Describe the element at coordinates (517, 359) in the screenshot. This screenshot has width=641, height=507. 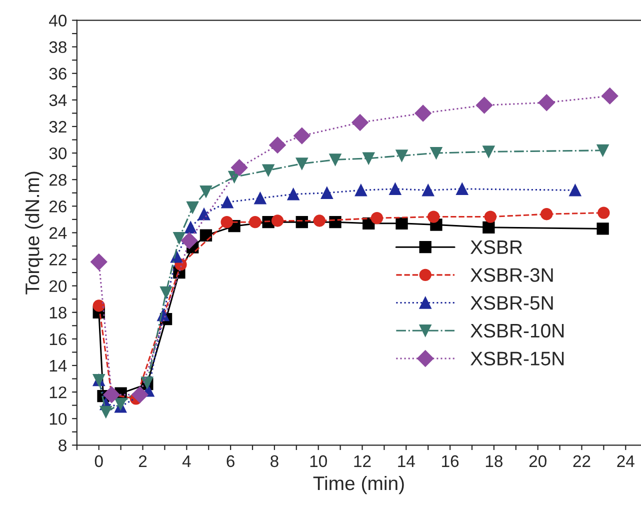
I see `legend-label: XSBR-15N` at that location.